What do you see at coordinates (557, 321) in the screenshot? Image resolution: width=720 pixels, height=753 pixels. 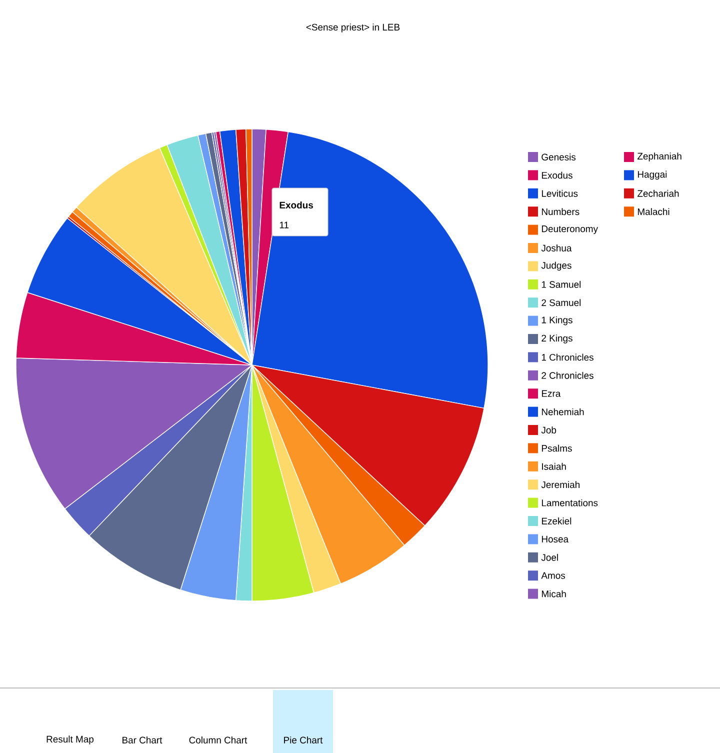 I see `legend-label: 1 Kings` at bounding box center [557, 321].